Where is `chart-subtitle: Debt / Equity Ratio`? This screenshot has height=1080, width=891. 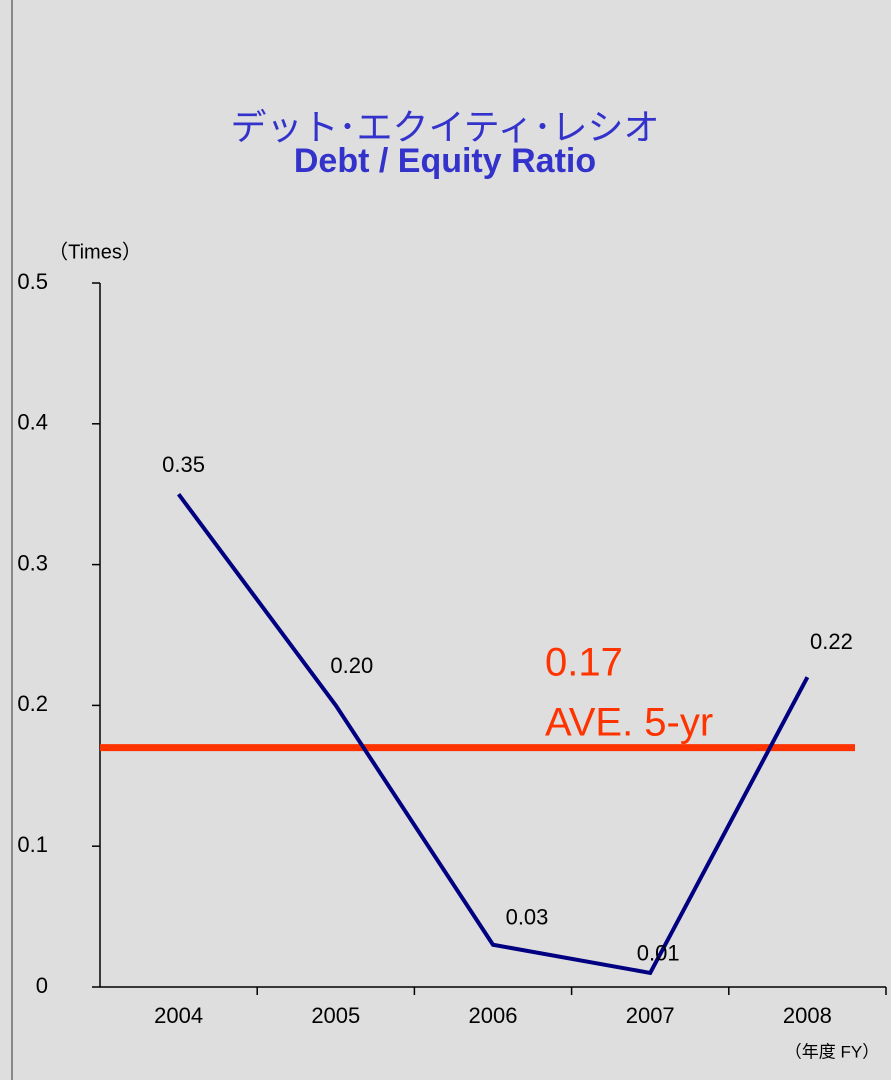 chart-subtitle: Debt / Equity Ratio is located at coordinates (445, 161).